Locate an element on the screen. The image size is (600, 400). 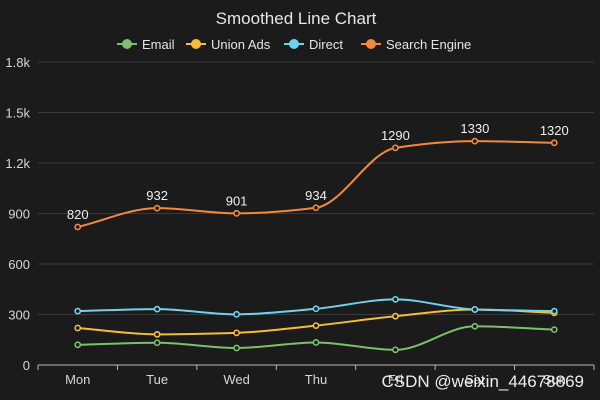
legend-label: Direct is located at coordinates (326, 44).